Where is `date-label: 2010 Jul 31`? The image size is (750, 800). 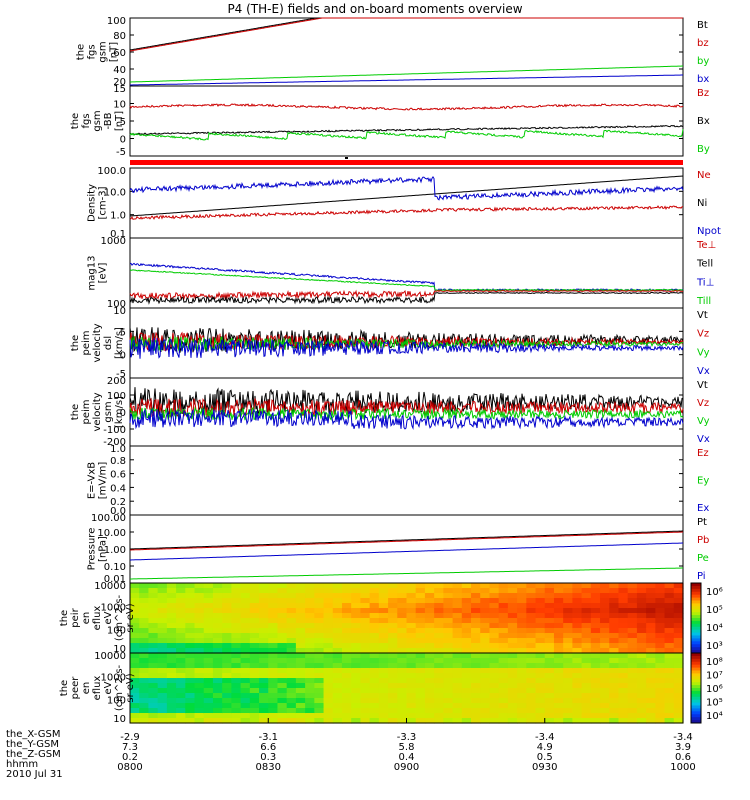
date-label: 2010 Jul 31 is located at coordinates (34, 774).